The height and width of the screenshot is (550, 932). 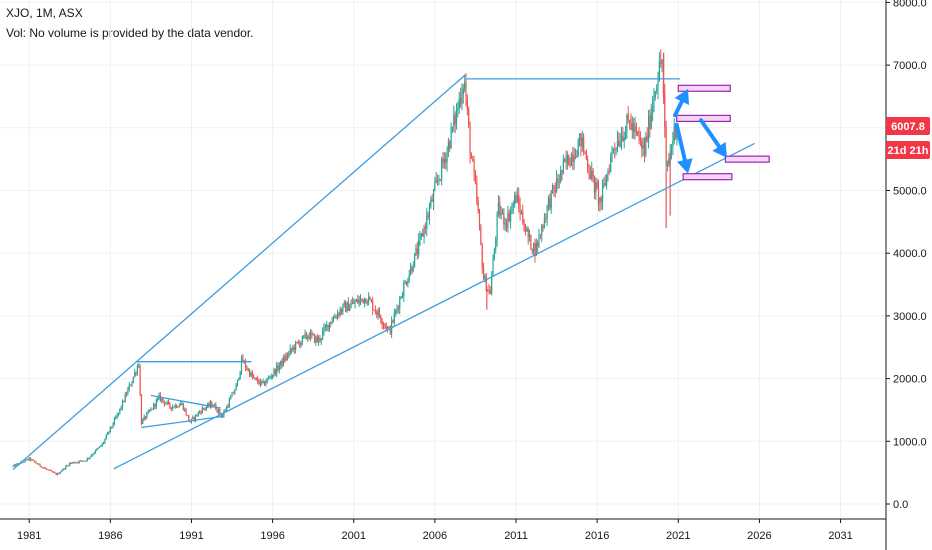 What do you see at coordinates (435, 536) in the screenshot?
I see `x-tick-label: 2006` at bounding box center [435, 536].